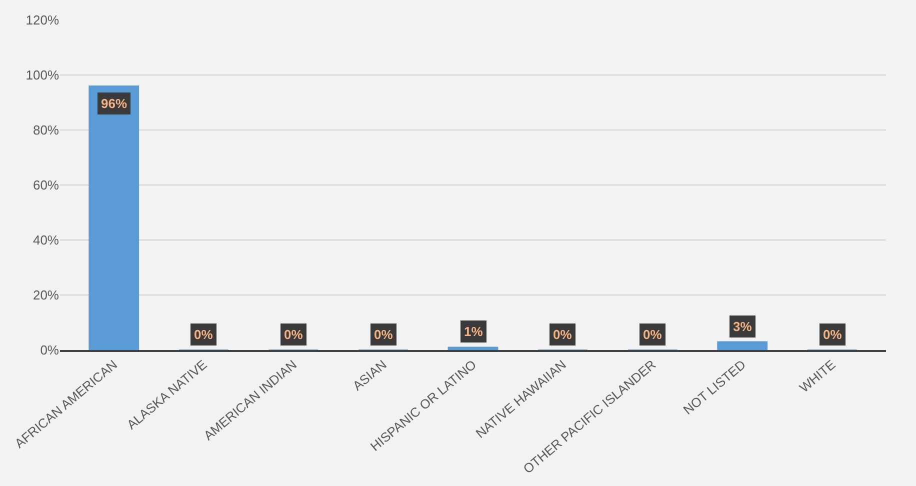  Describe the element at coordinates (474, 331) in the screenshot. I see `data-label: 1%` at that location.